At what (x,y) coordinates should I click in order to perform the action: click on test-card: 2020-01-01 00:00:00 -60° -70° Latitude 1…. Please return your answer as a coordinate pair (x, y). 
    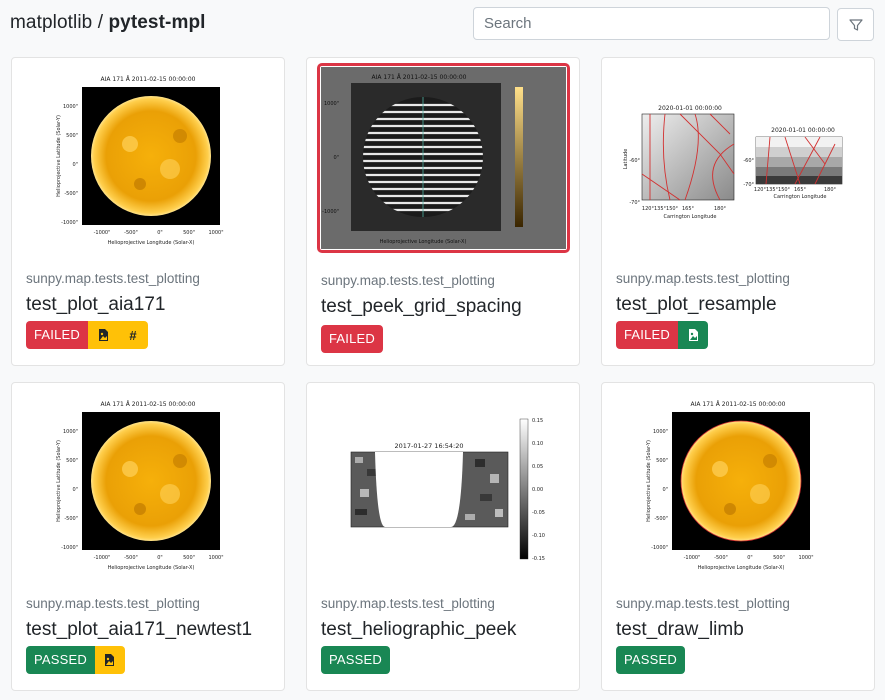
    Looking at the image, I should click on (738, 211).